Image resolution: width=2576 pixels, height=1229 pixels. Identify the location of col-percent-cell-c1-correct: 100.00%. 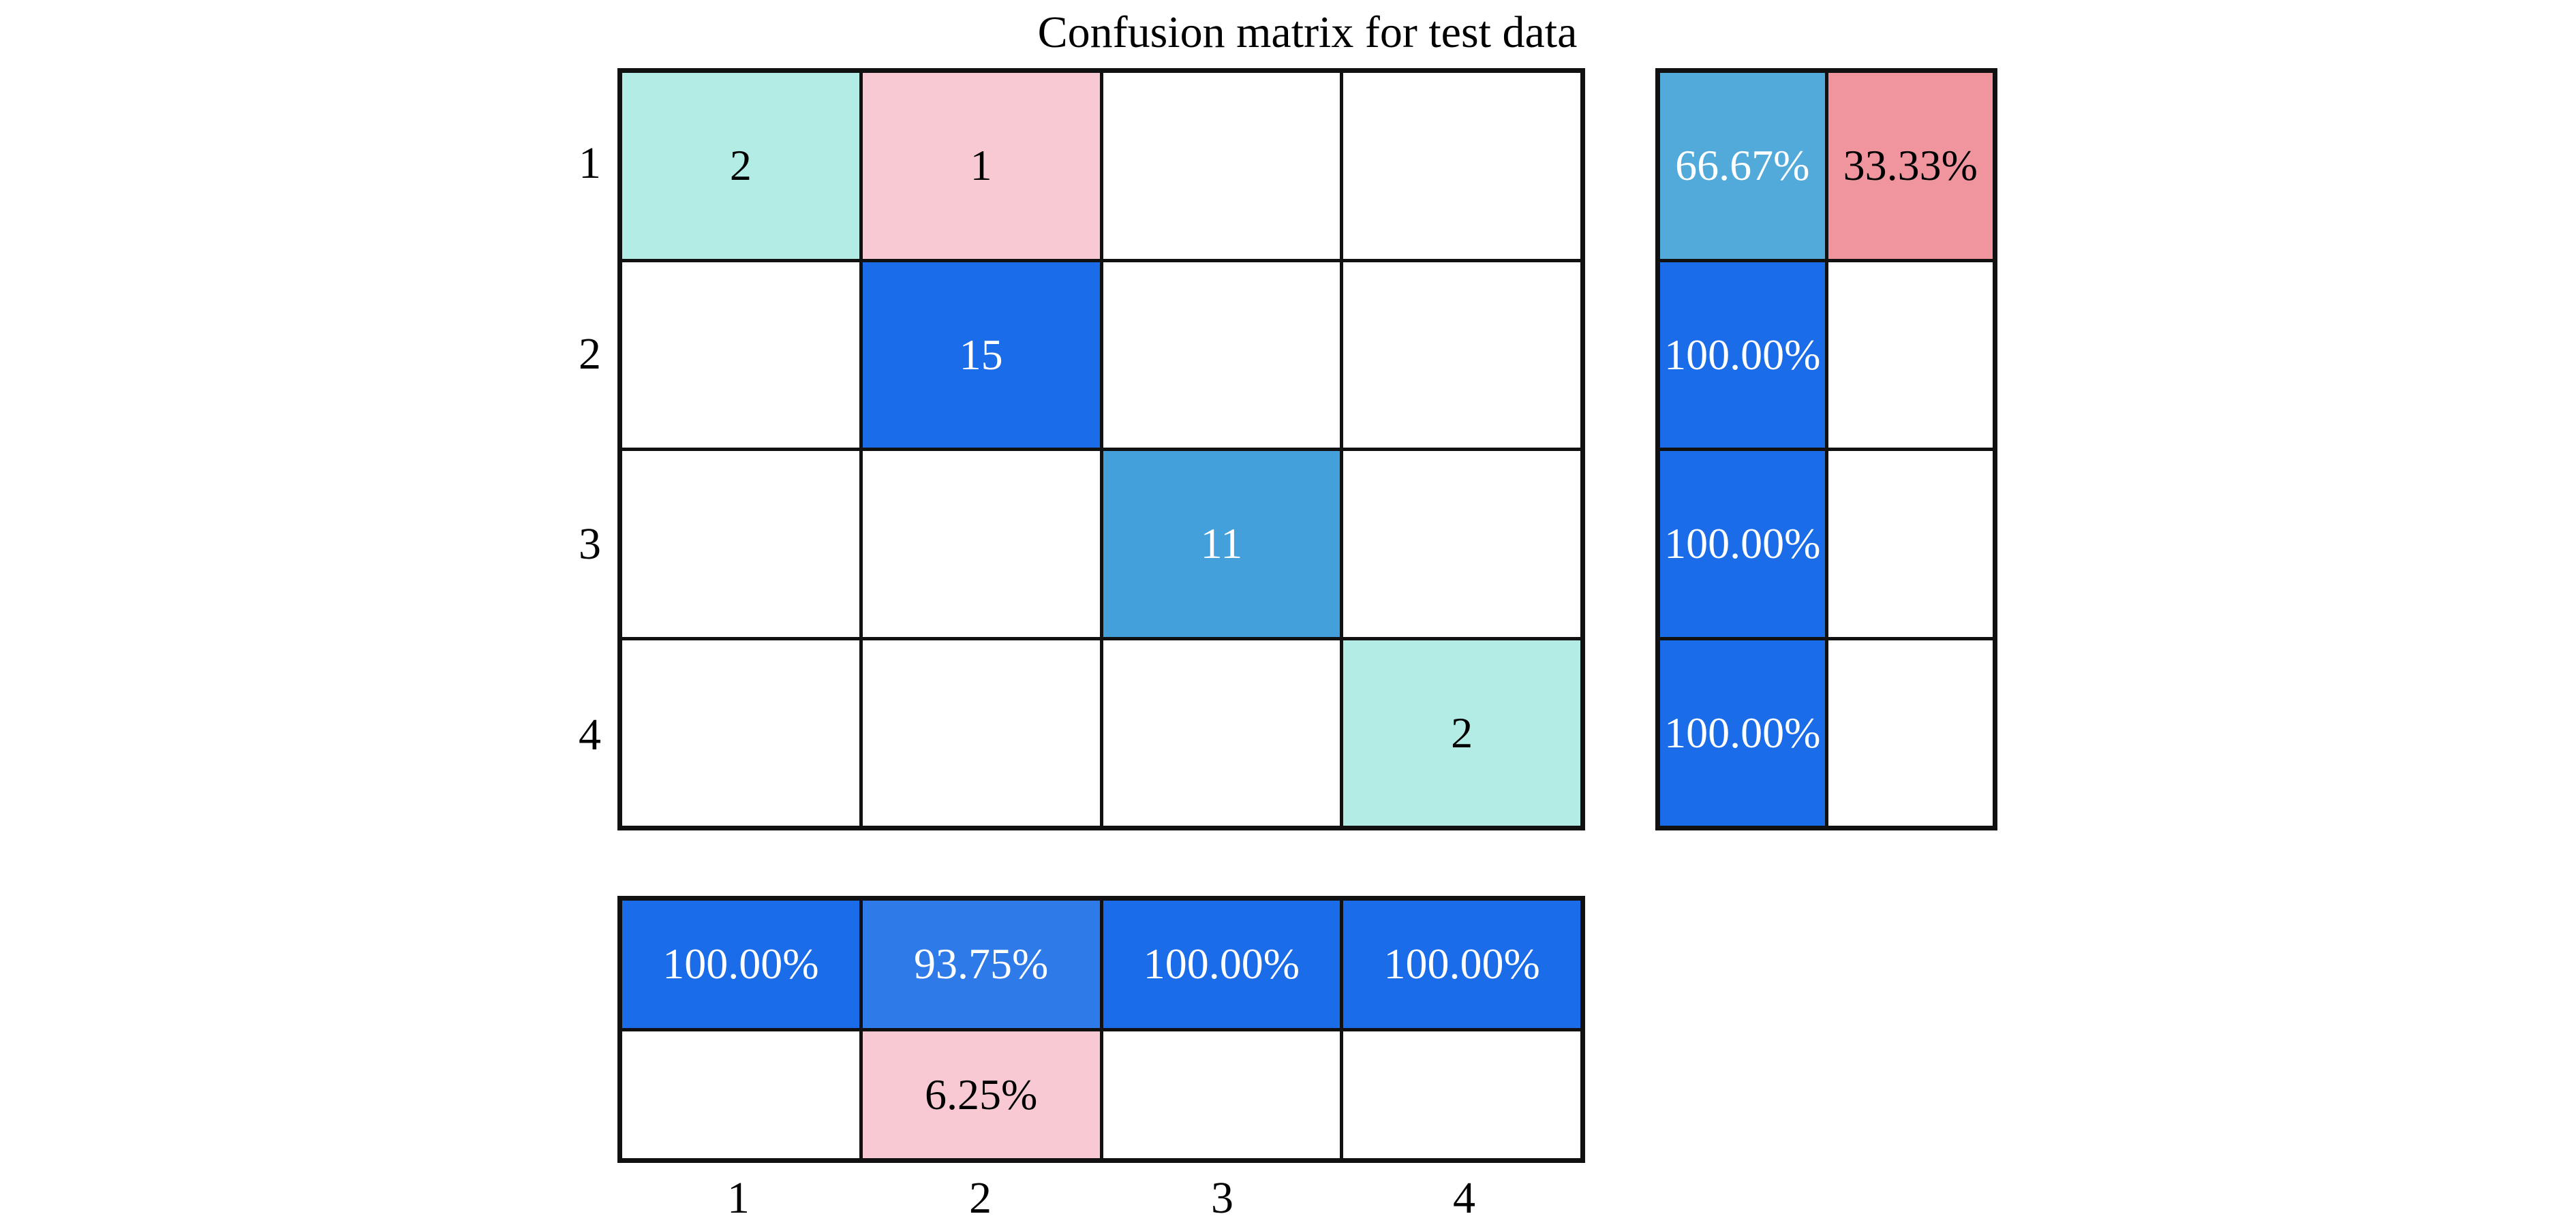
(740, 964).